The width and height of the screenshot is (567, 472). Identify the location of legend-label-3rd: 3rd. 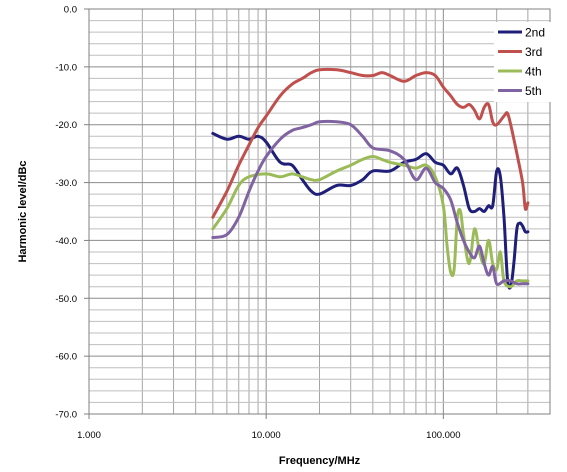
(533, 52).